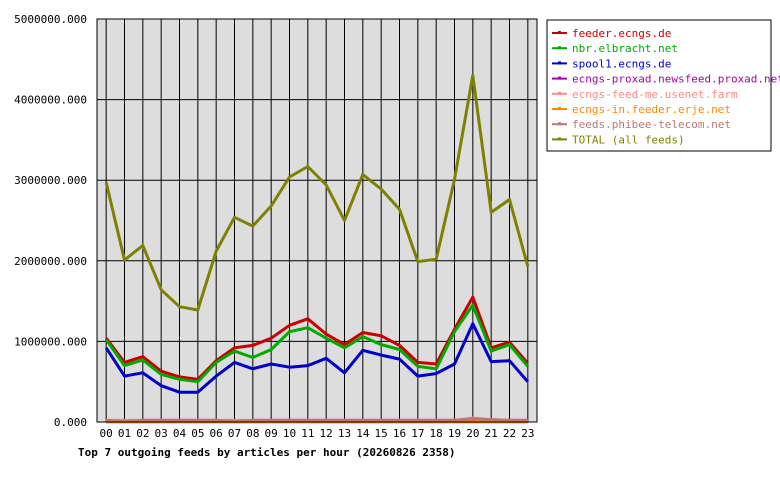  Describe the element at coordinates (363, 433) in the screenshot. I see `x-tick-label: 14` at that location.